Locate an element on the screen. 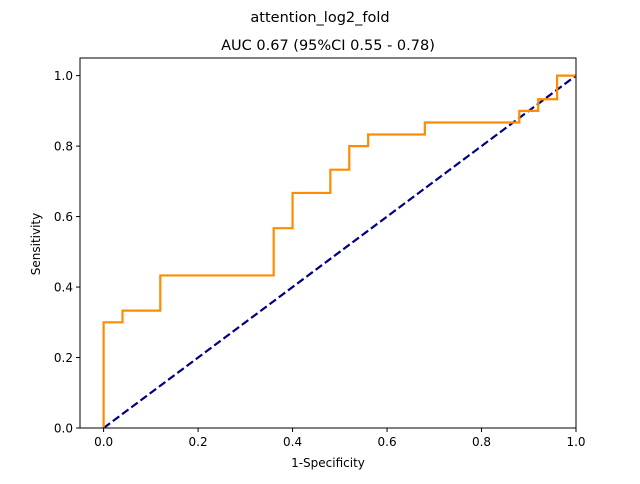 The height and width of the screenshot is (484, 640). y-tick-label: 0.8 is located at coordinates (63, 147).